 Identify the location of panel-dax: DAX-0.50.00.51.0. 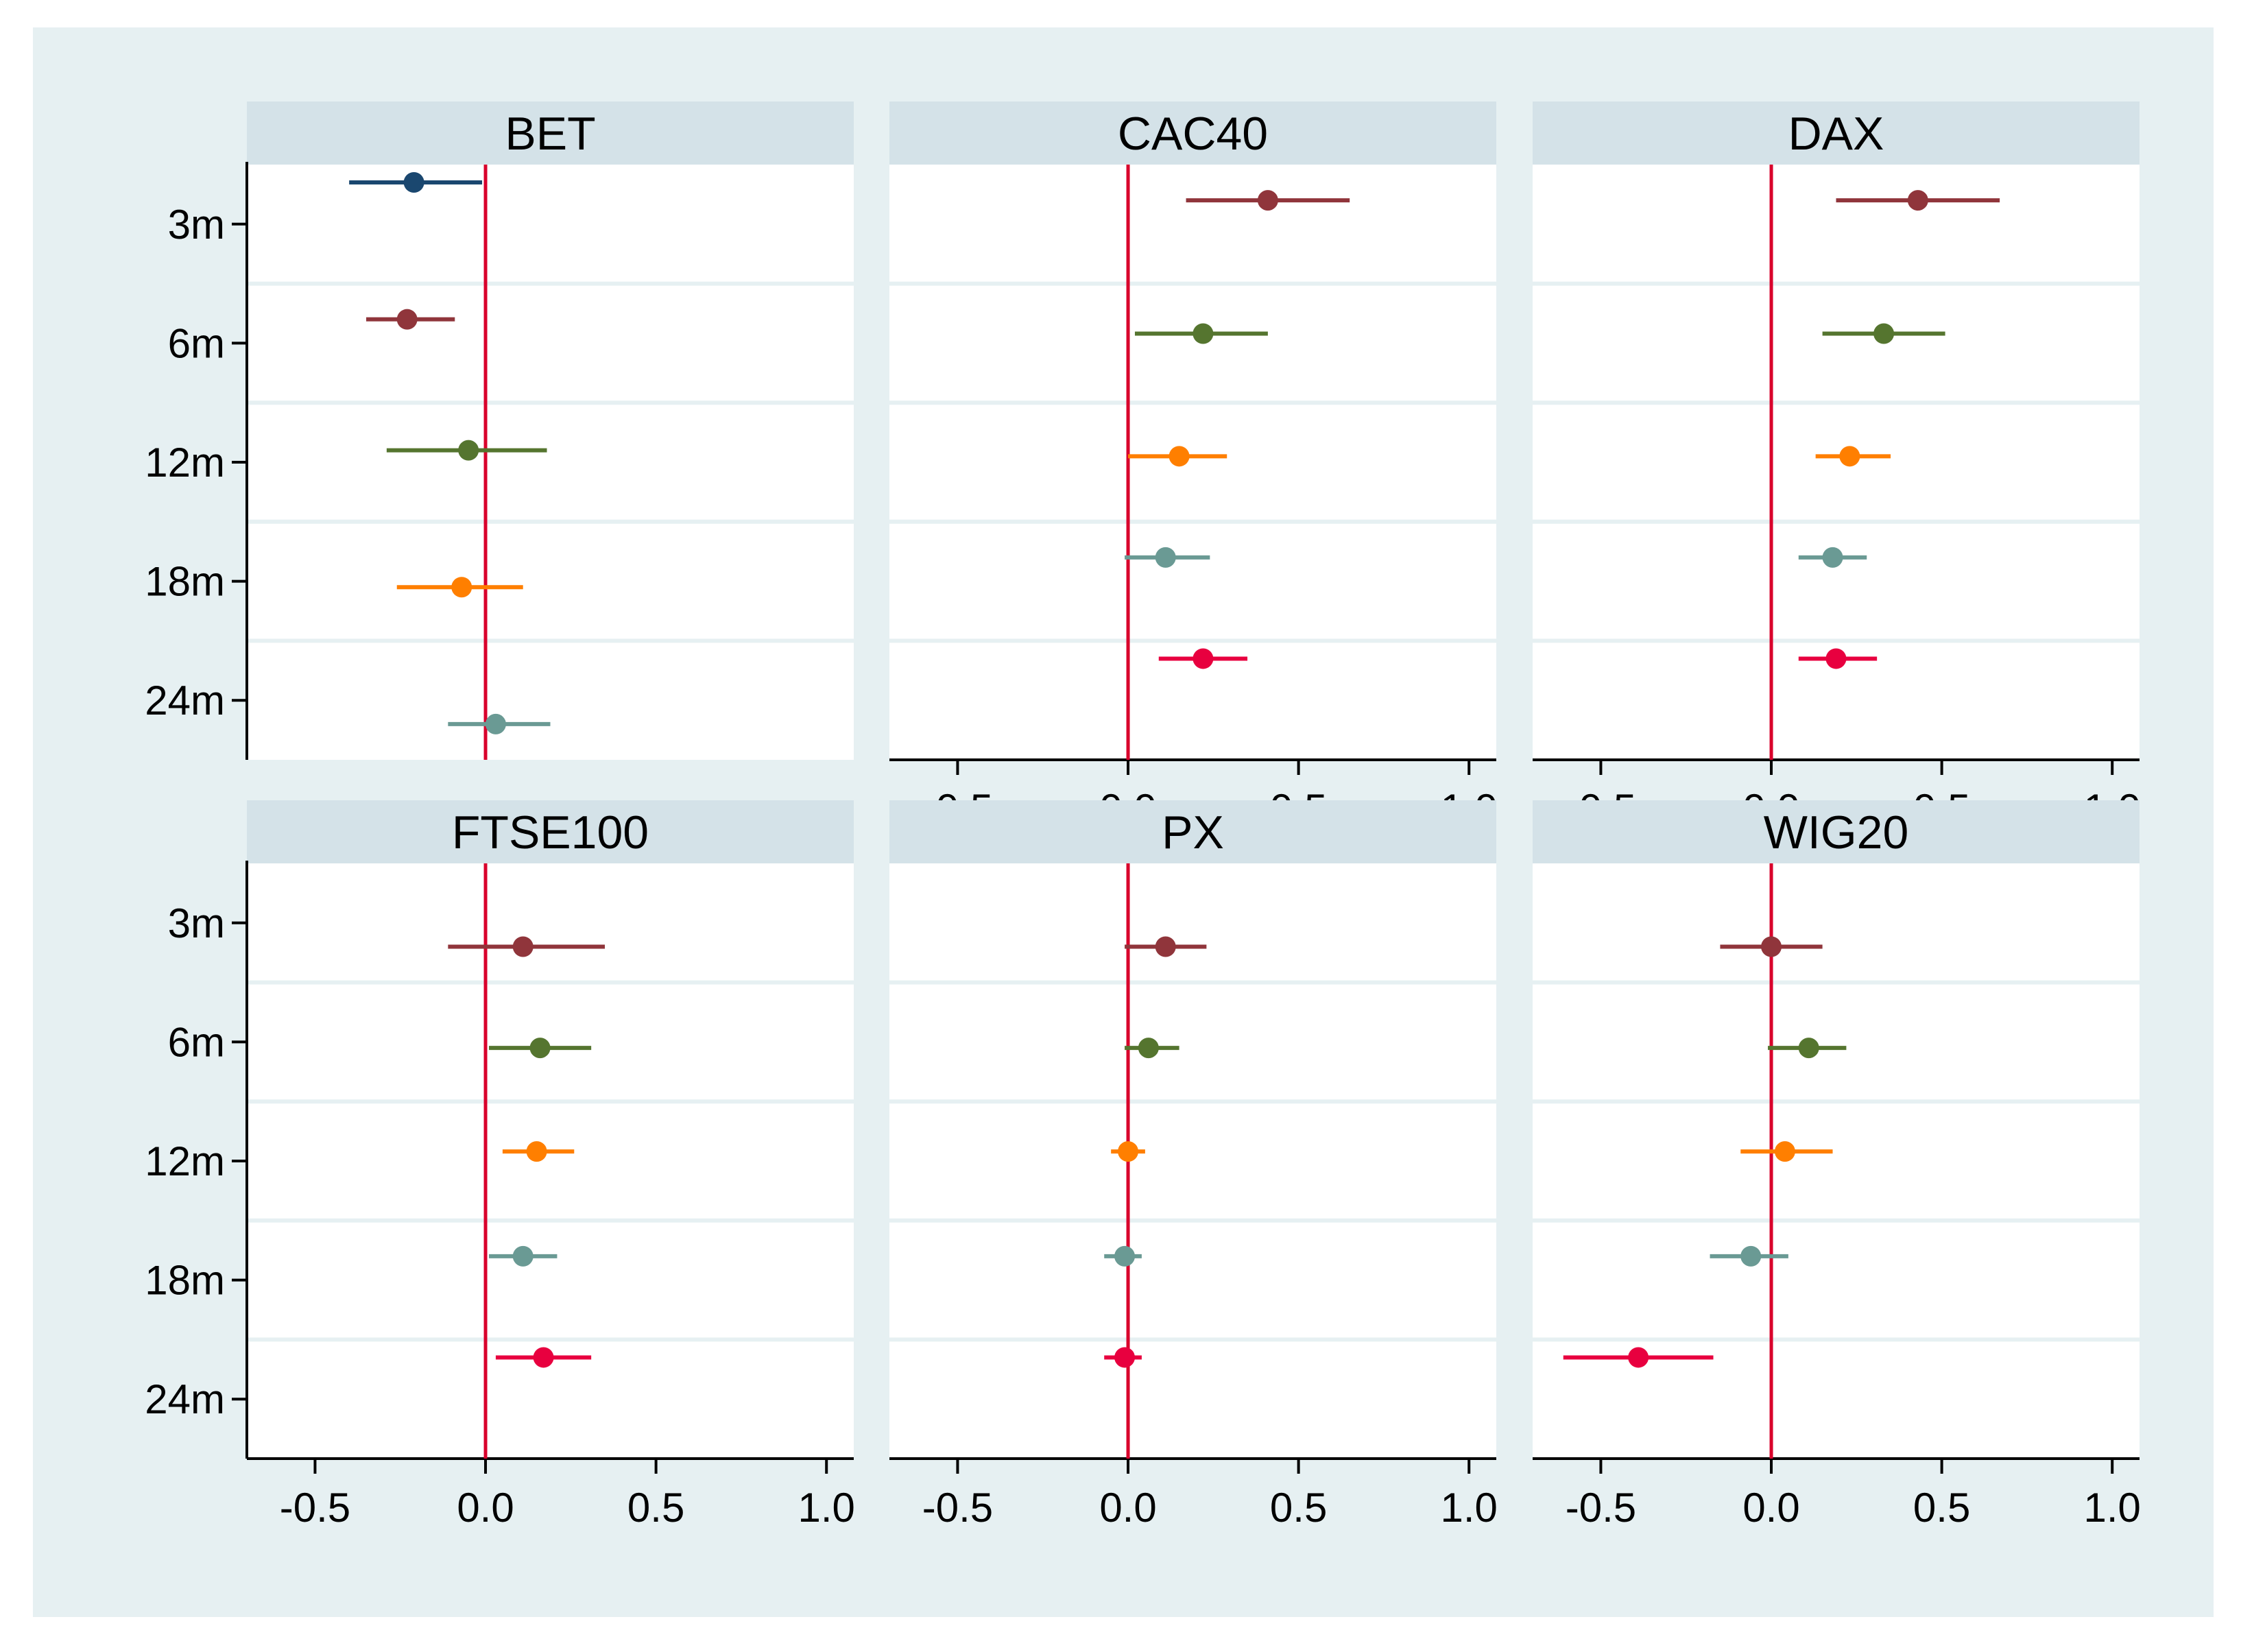
(1837, 466).